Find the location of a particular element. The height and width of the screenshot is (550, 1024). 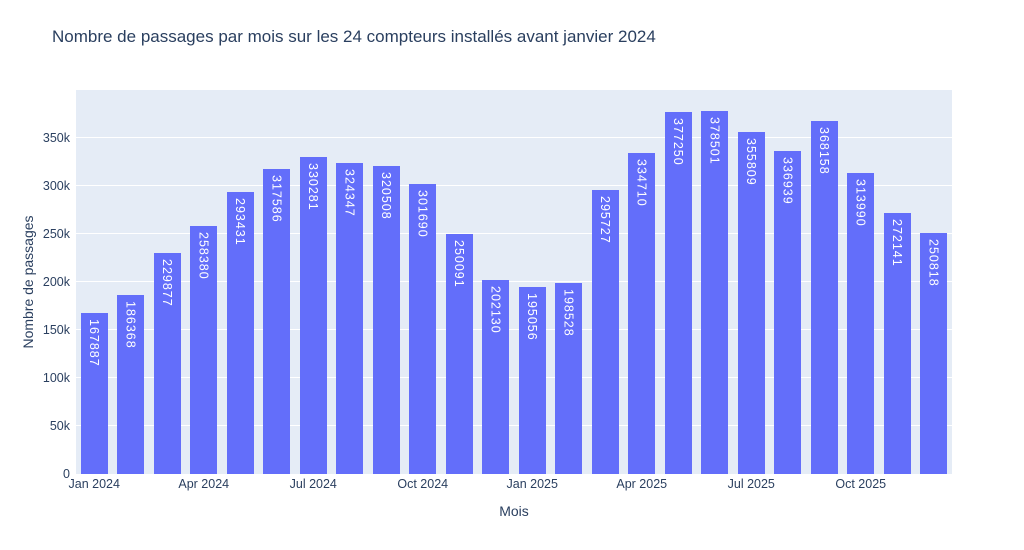

bar-apr-2025: 334710 is located at coordinates (642, 313).